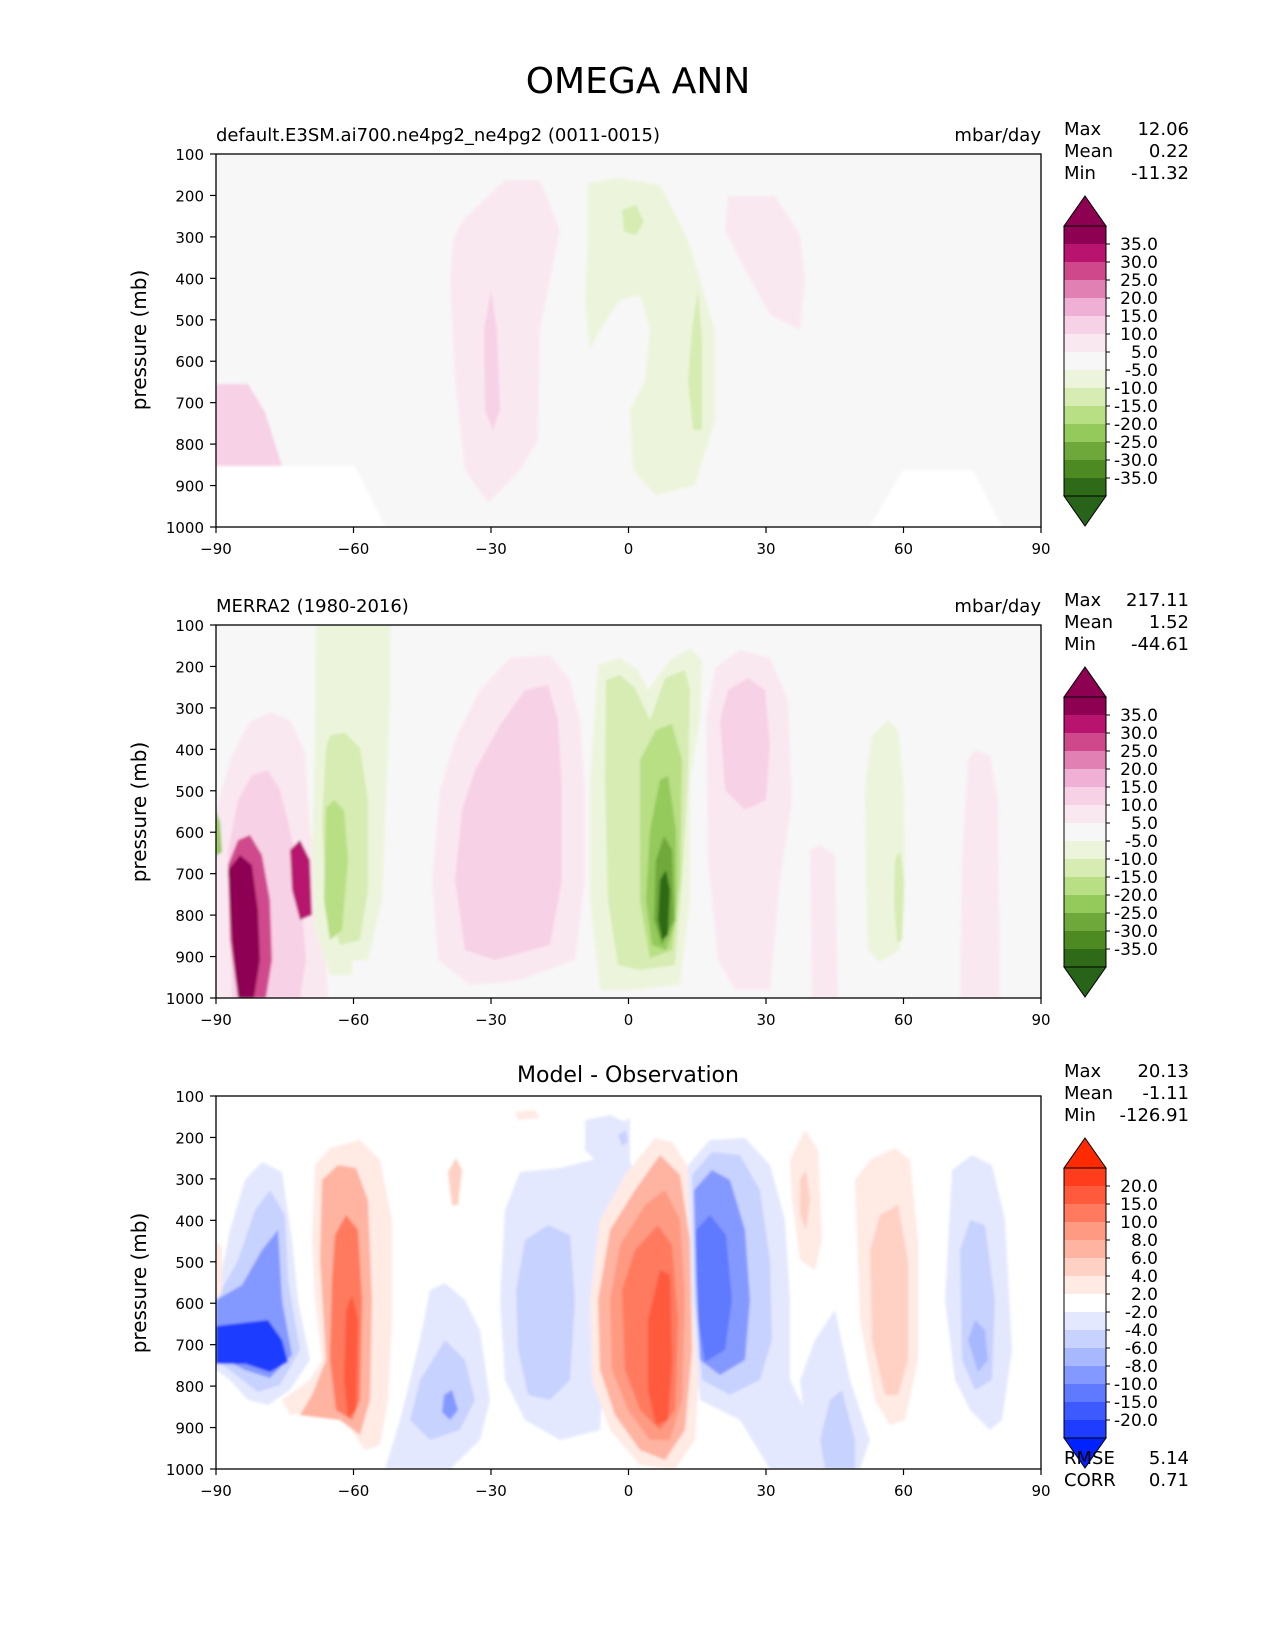 This screenshot has width=1275, height=1650. I want to click on y-tick-label: 700, so click(189, 404).